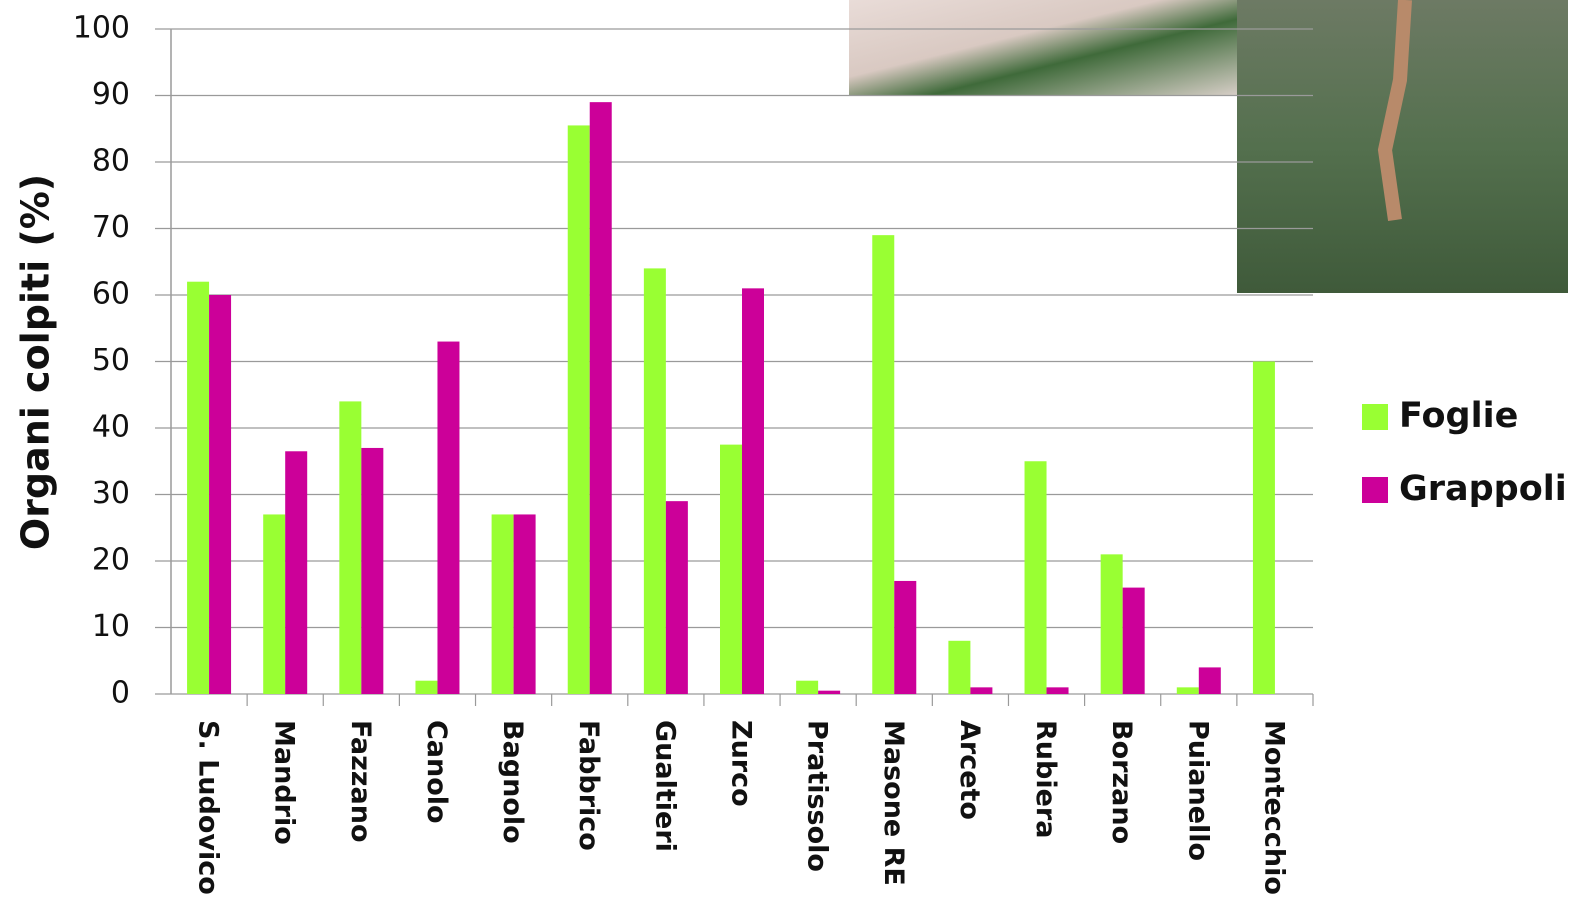 Image resolution: width=1590 pixels, height=912 pixels. I want to click on x-tick-label: Zurco, so click(741, 763).